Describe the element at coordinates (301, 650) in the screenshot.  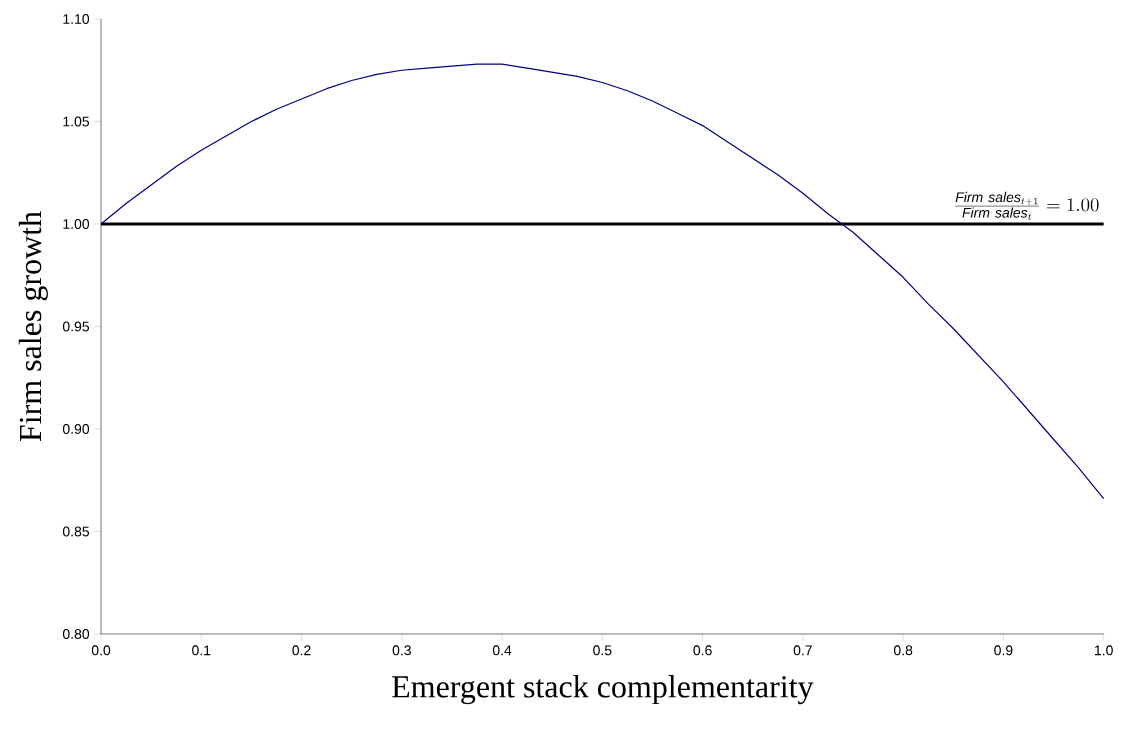
I see `x-tick-label: 0.2` at that location.